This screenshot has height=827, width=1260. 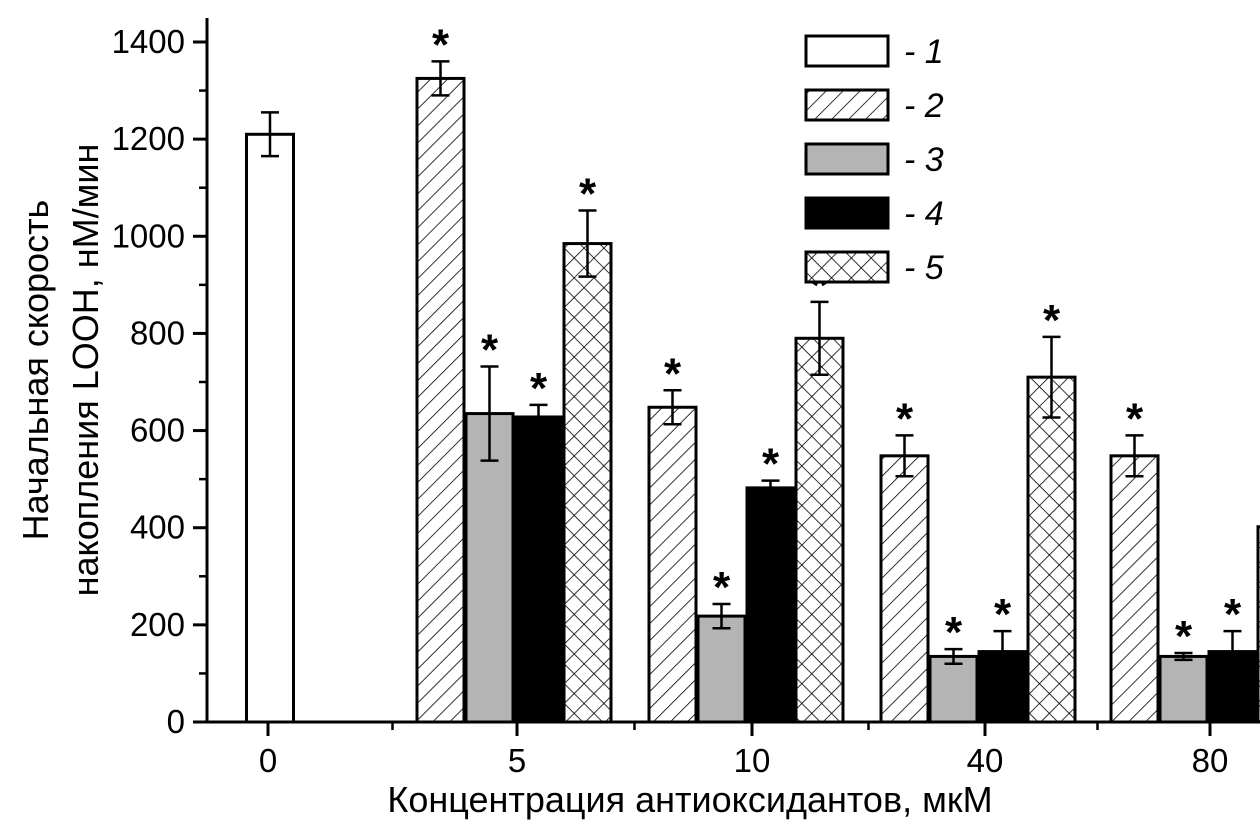 What do you see at coordinates (924, 214) in the screenshot?
I see `legend-label: - 4` at bounding box center [924, 214].